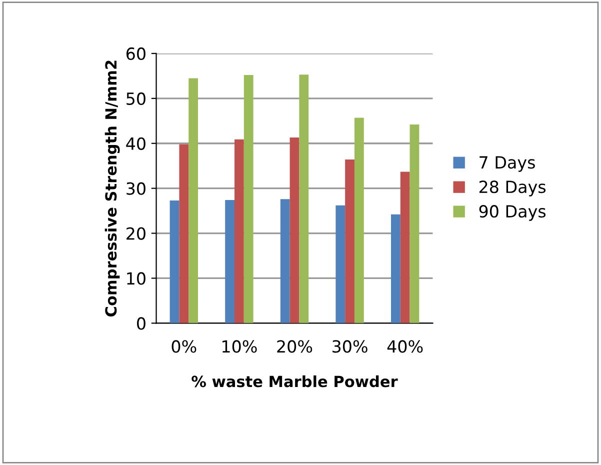 The image size is (601, 465). Describe the element at coordinates (136, 143) in the screenshot. I see `y-tick-label: 40` at that location.